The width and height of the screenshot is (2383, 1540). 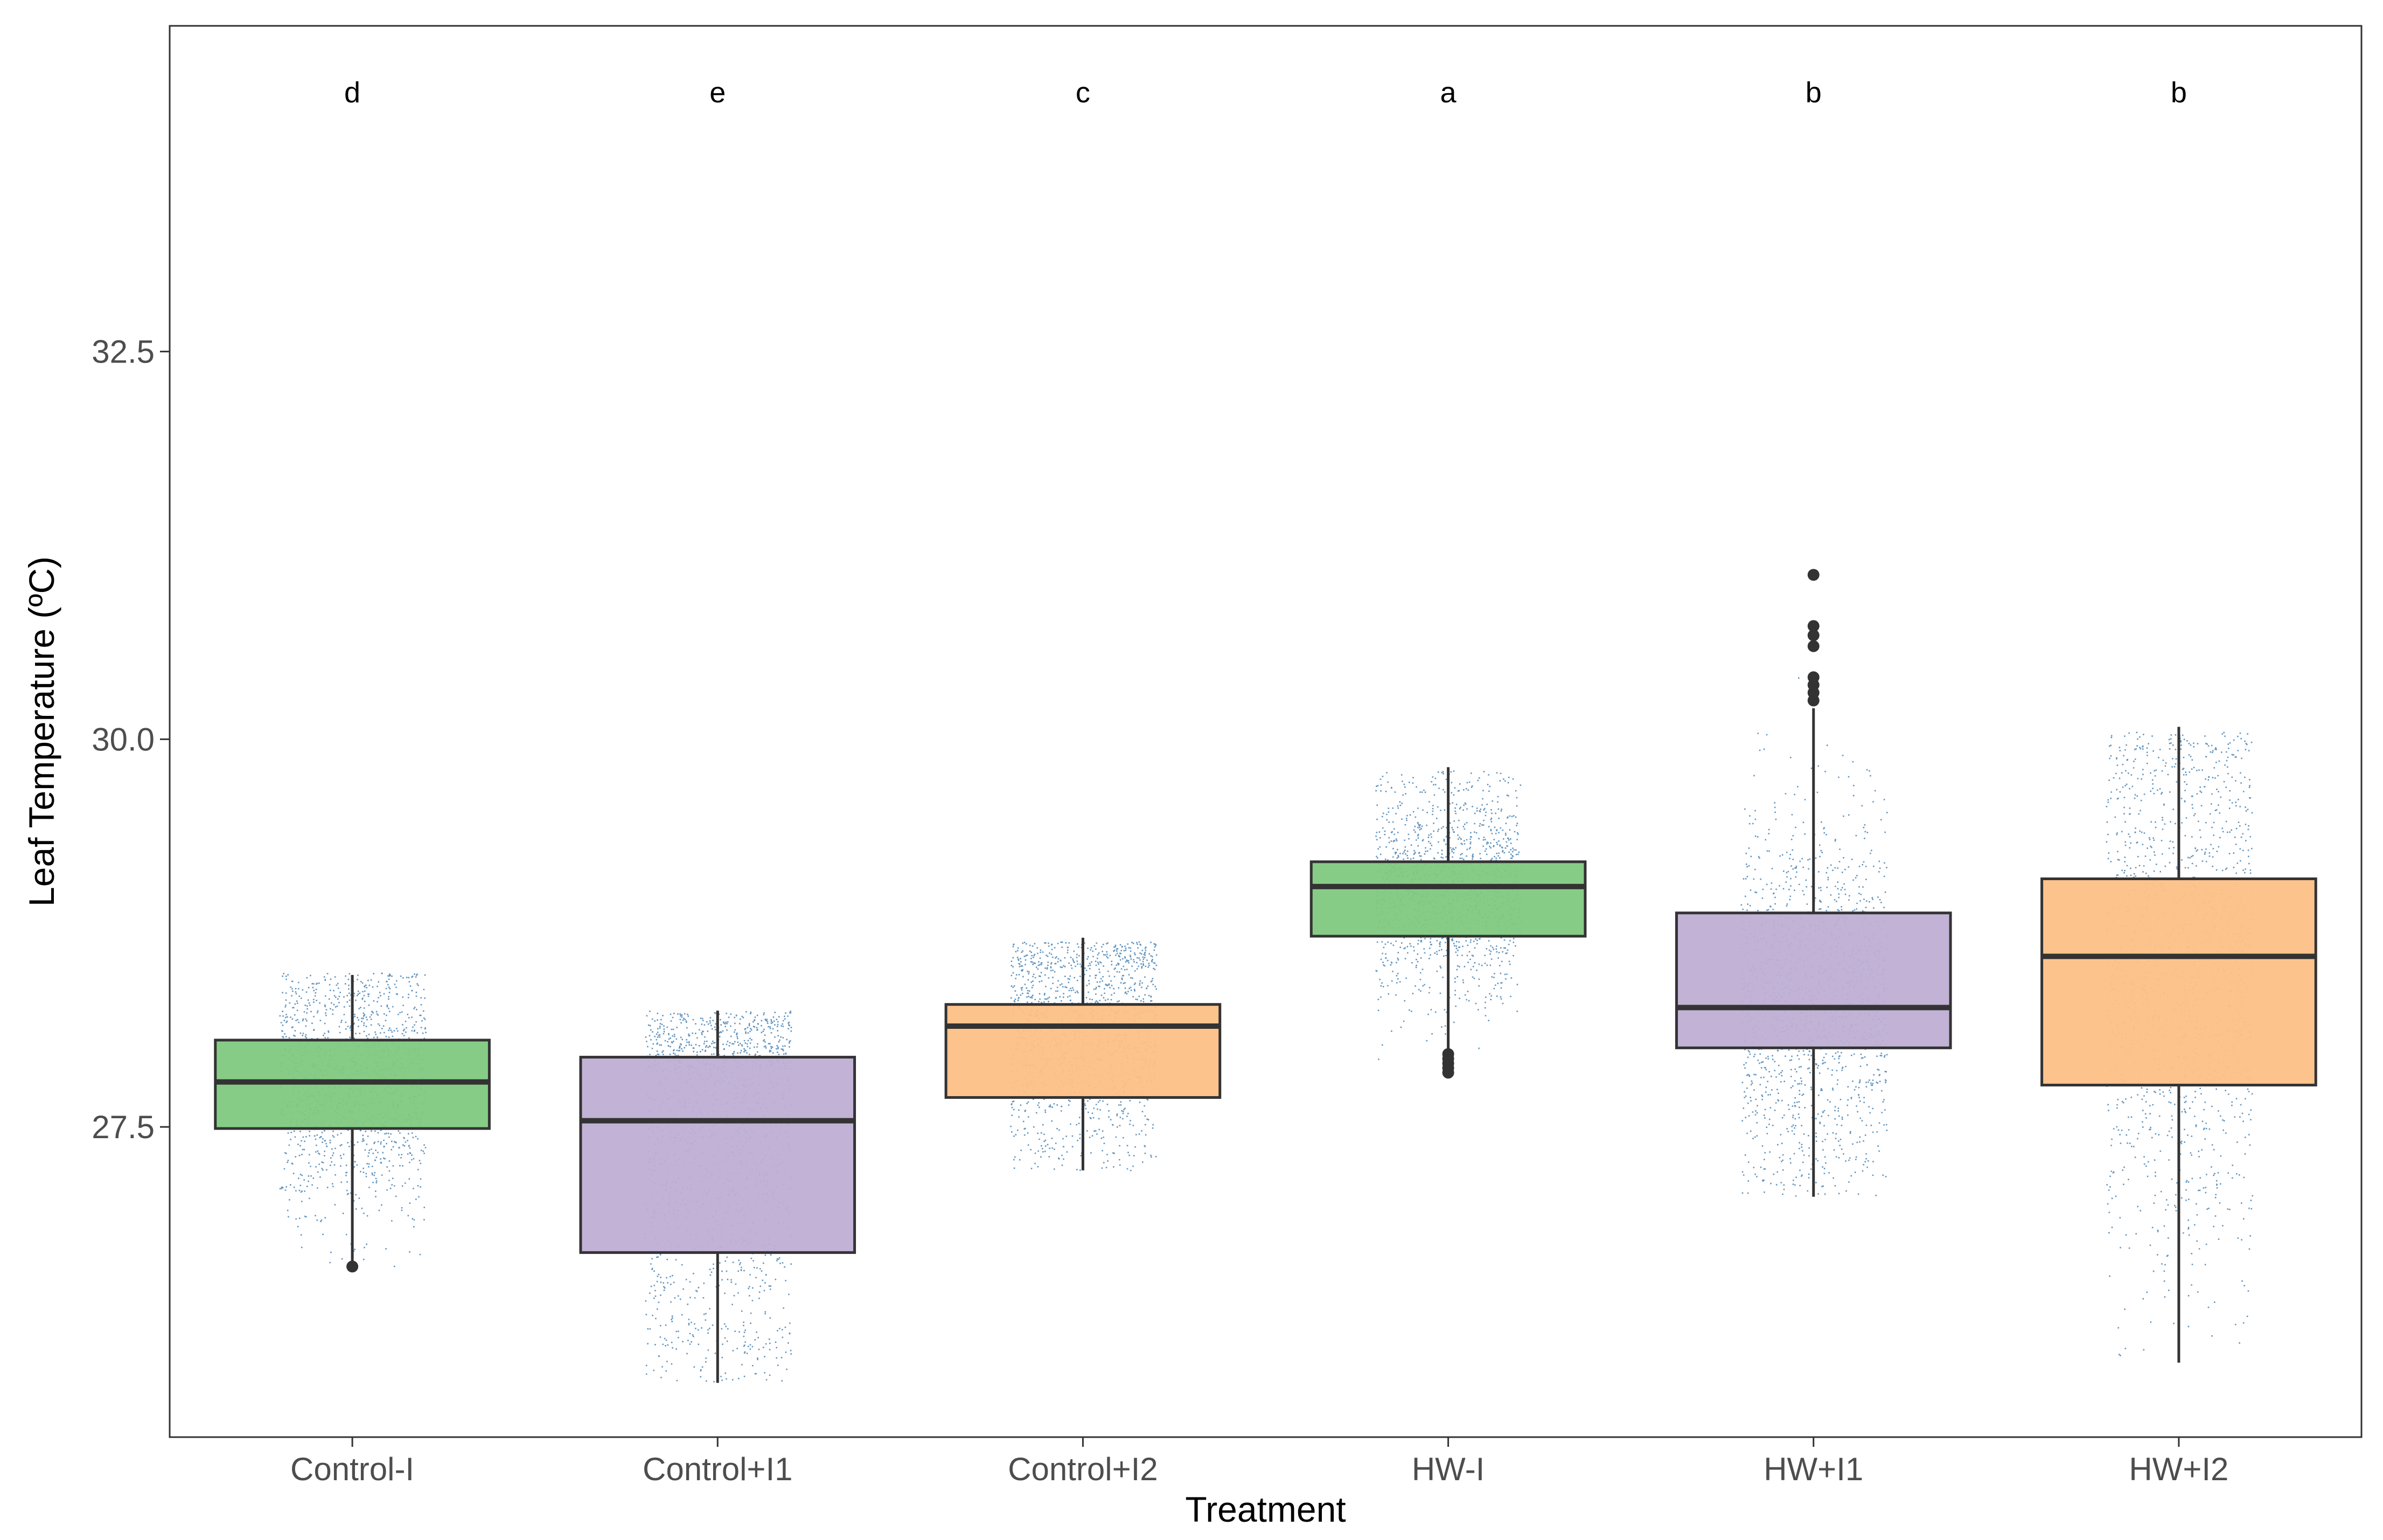 What do you see at coordinates (123, 352) in the screenshot?
I see `y-tick-label: 32.5` at bounding box center [123, 352].